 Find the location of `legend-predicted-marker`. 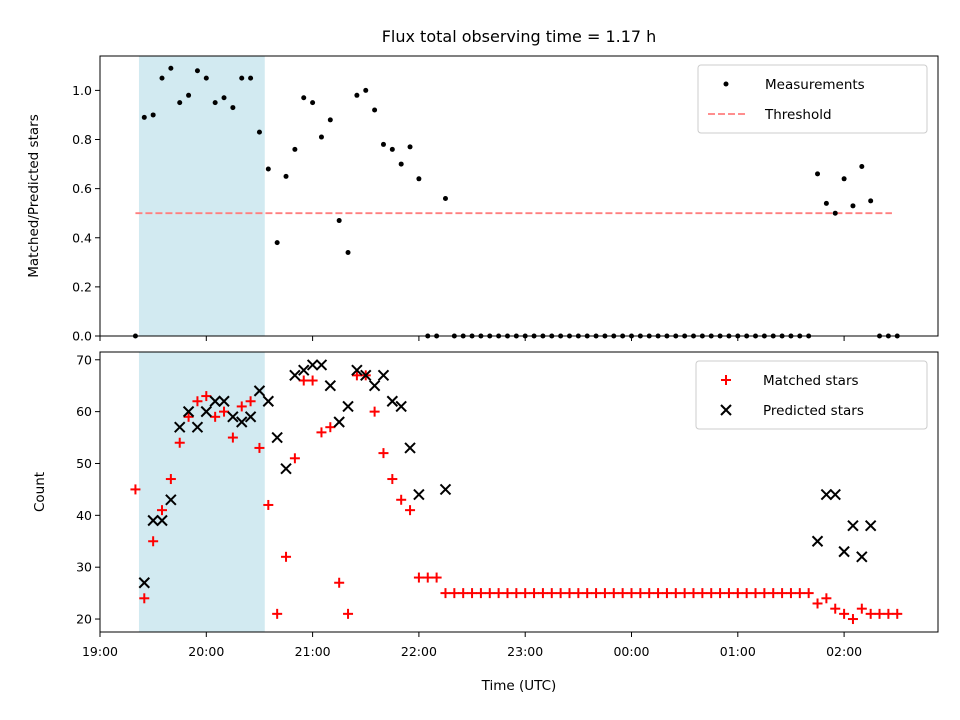

legend-predicted-marker is located at coordinates (726, 410).